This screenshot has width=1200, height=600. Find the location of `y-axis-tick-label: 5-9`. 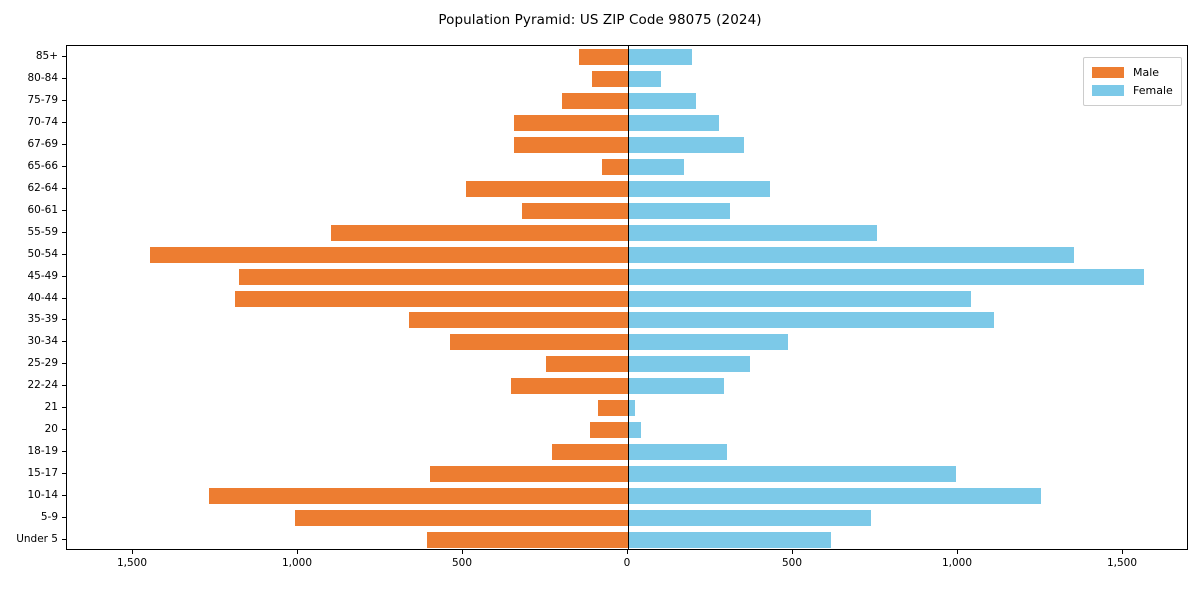

y-axis-tick-label: 5-9 is located at coordinates (49, 517).